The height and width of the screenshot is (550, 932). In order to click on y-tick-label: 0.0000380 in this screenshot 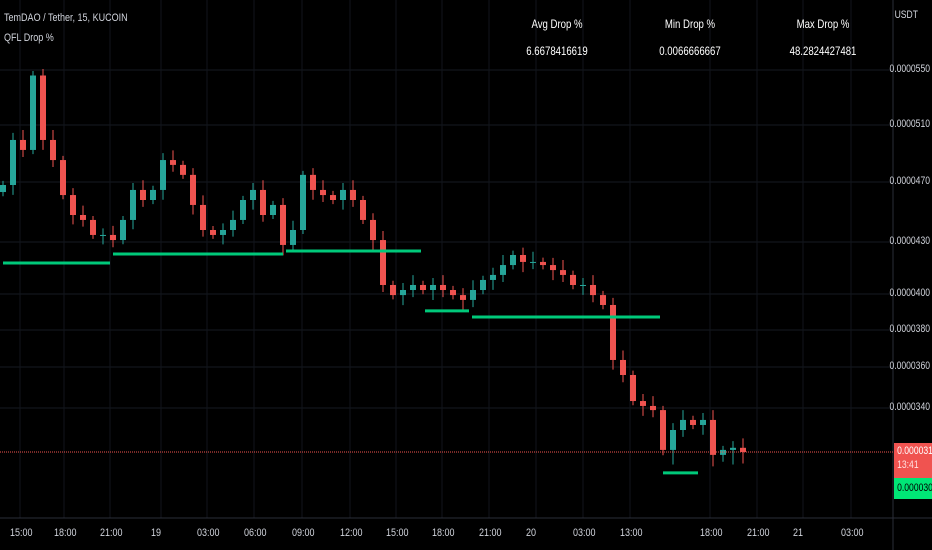, I will do `click(909, 329)`.